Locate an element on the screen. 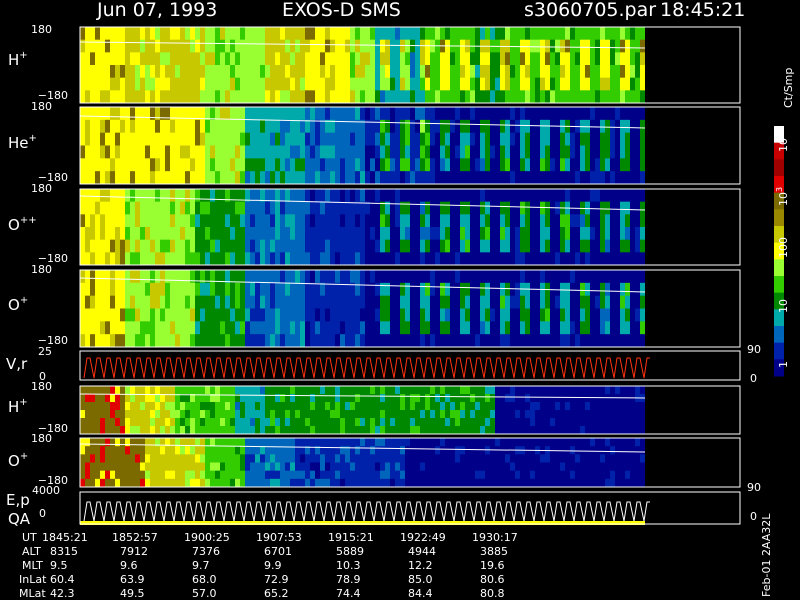 This screenshot has width=800, height=600. footer-cell: 80.6 is located at coordinates (492, 579).